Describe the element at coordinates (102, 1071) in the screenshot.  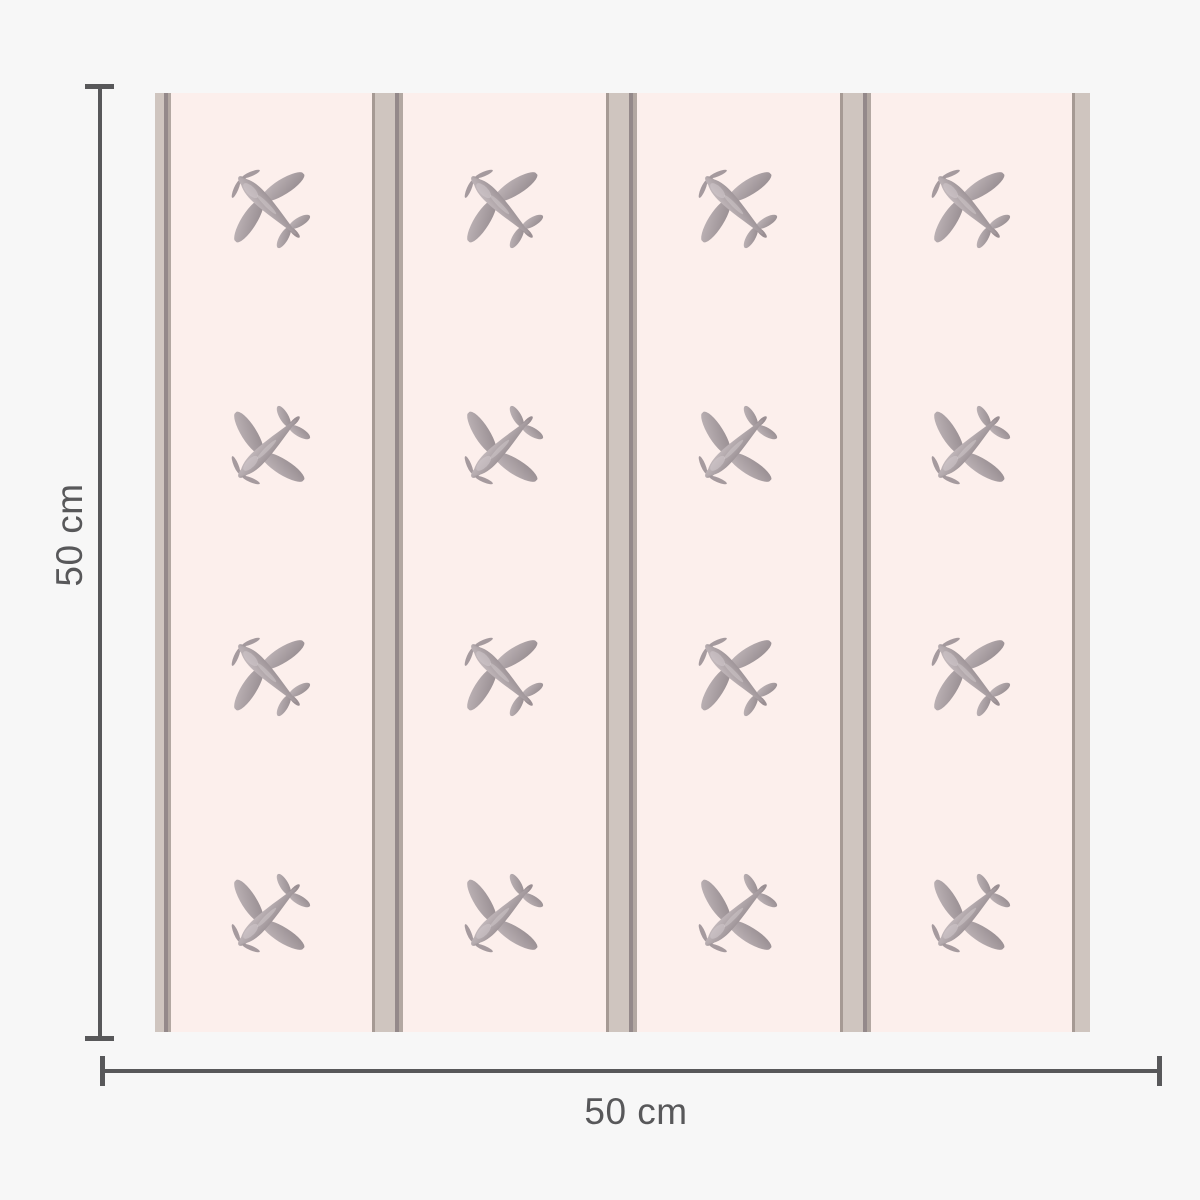
I see `horizontal-dimension-cap-left` at that location.